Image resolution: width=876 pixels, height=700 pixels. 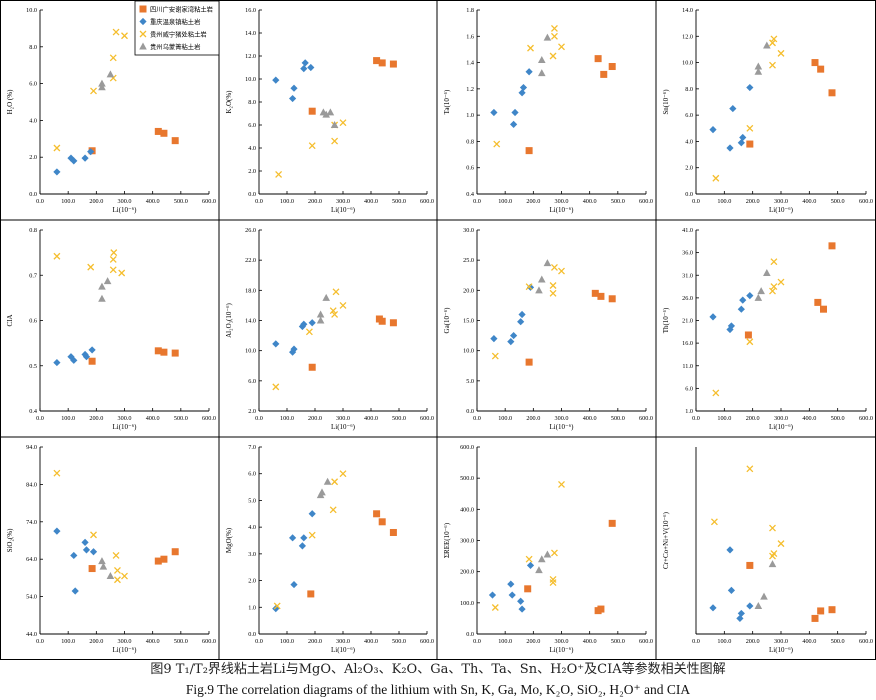 What do you see at coordinates (467, 572) in the screenshot?
I see `y-tick-label: 200.0` at bounding box center [467, 572].